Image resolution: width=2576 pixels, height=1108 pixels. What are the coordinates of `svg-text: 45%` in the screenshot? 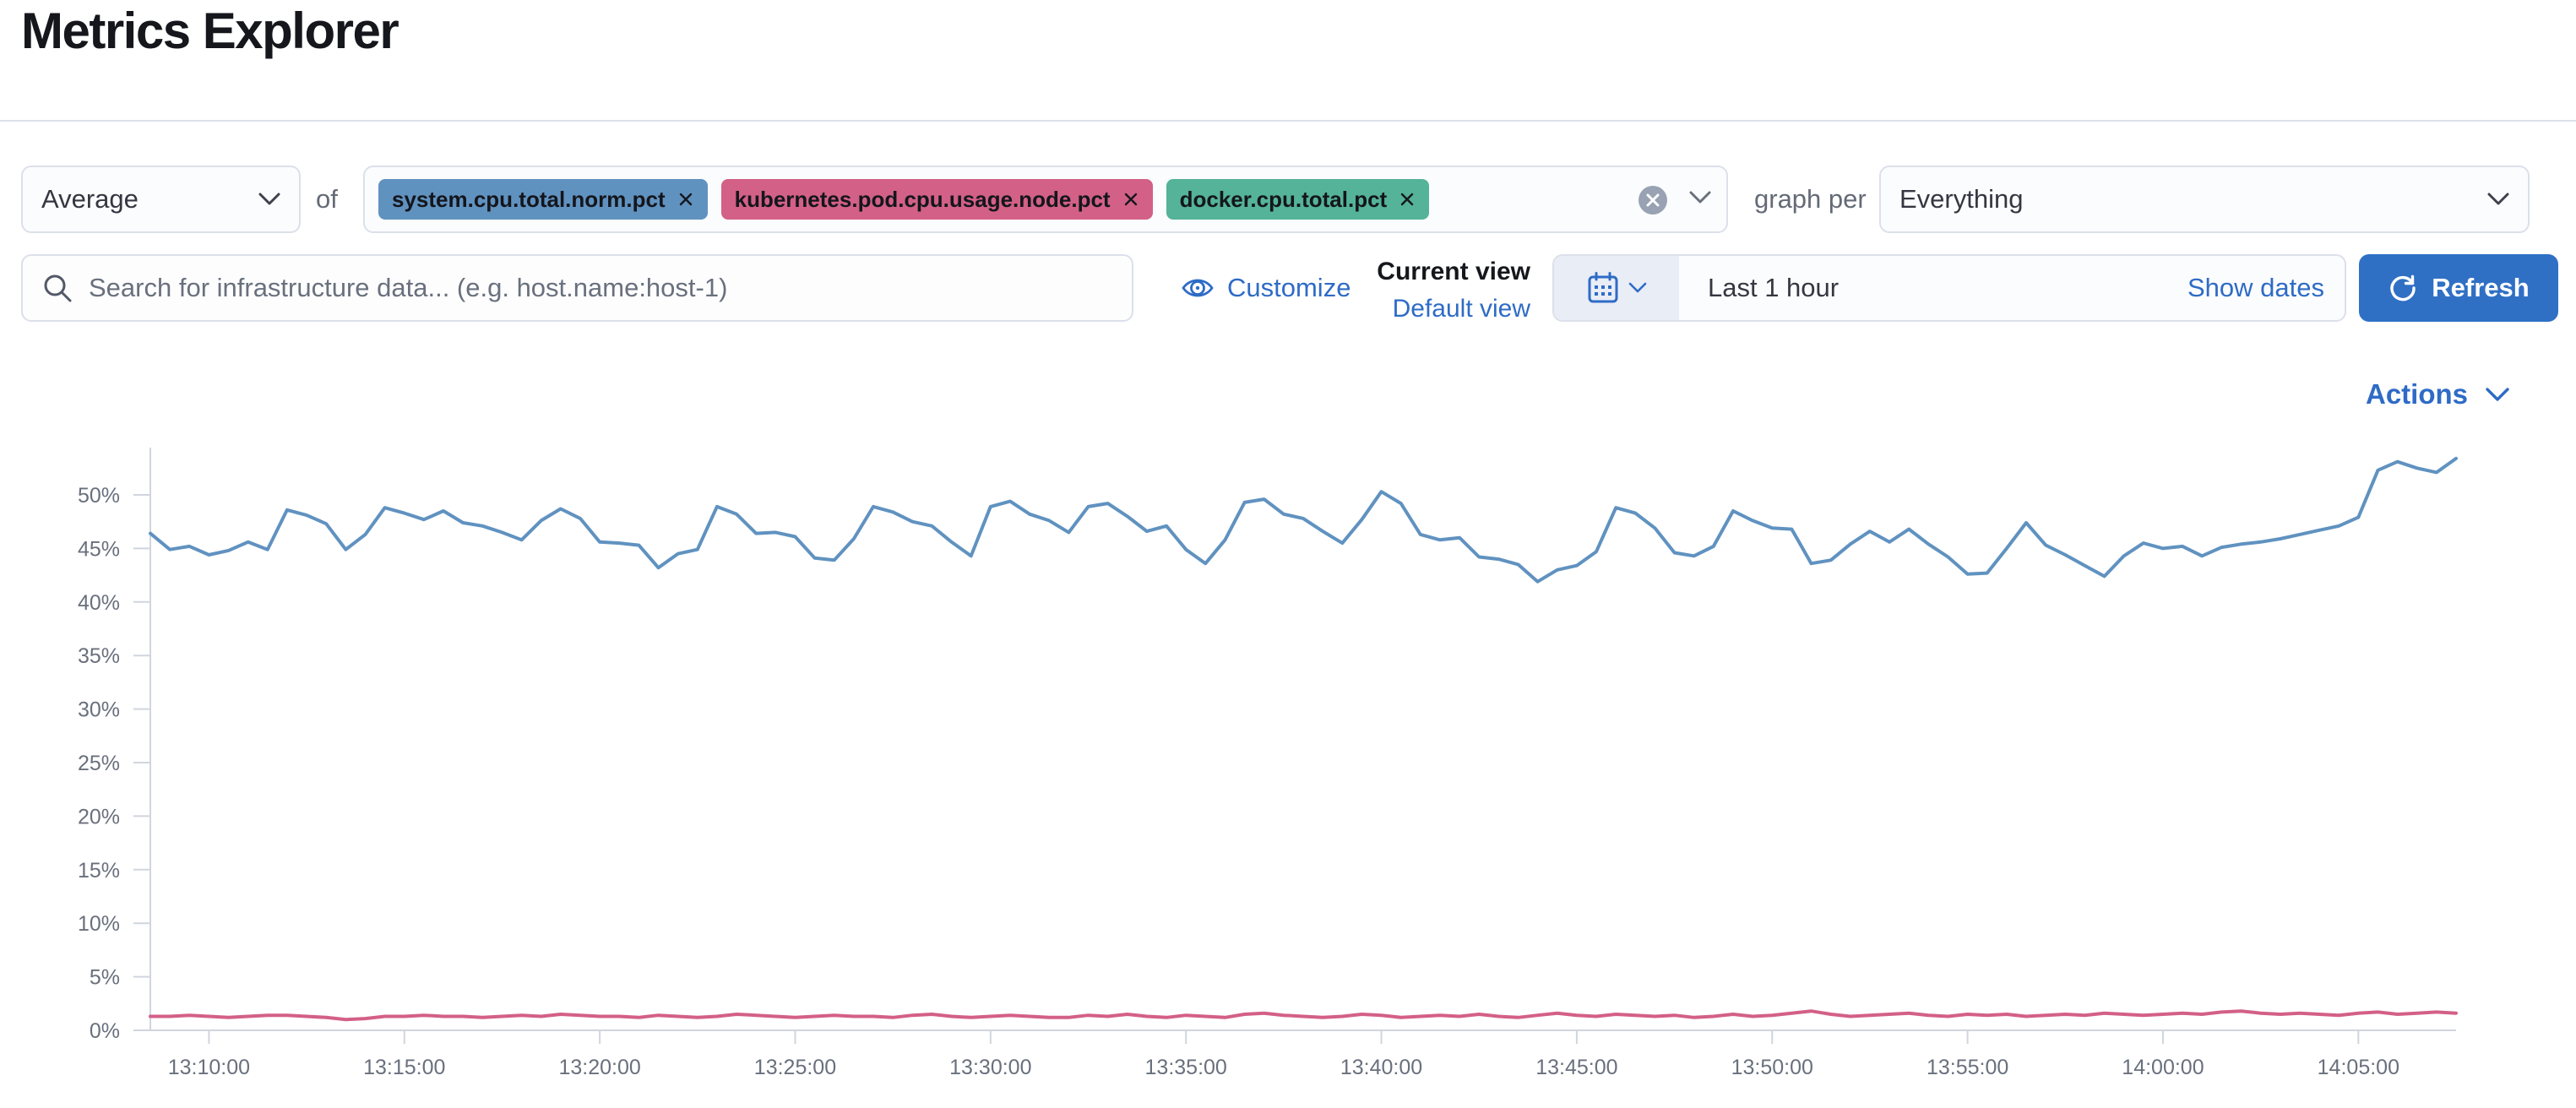 It's located at (99, 549).